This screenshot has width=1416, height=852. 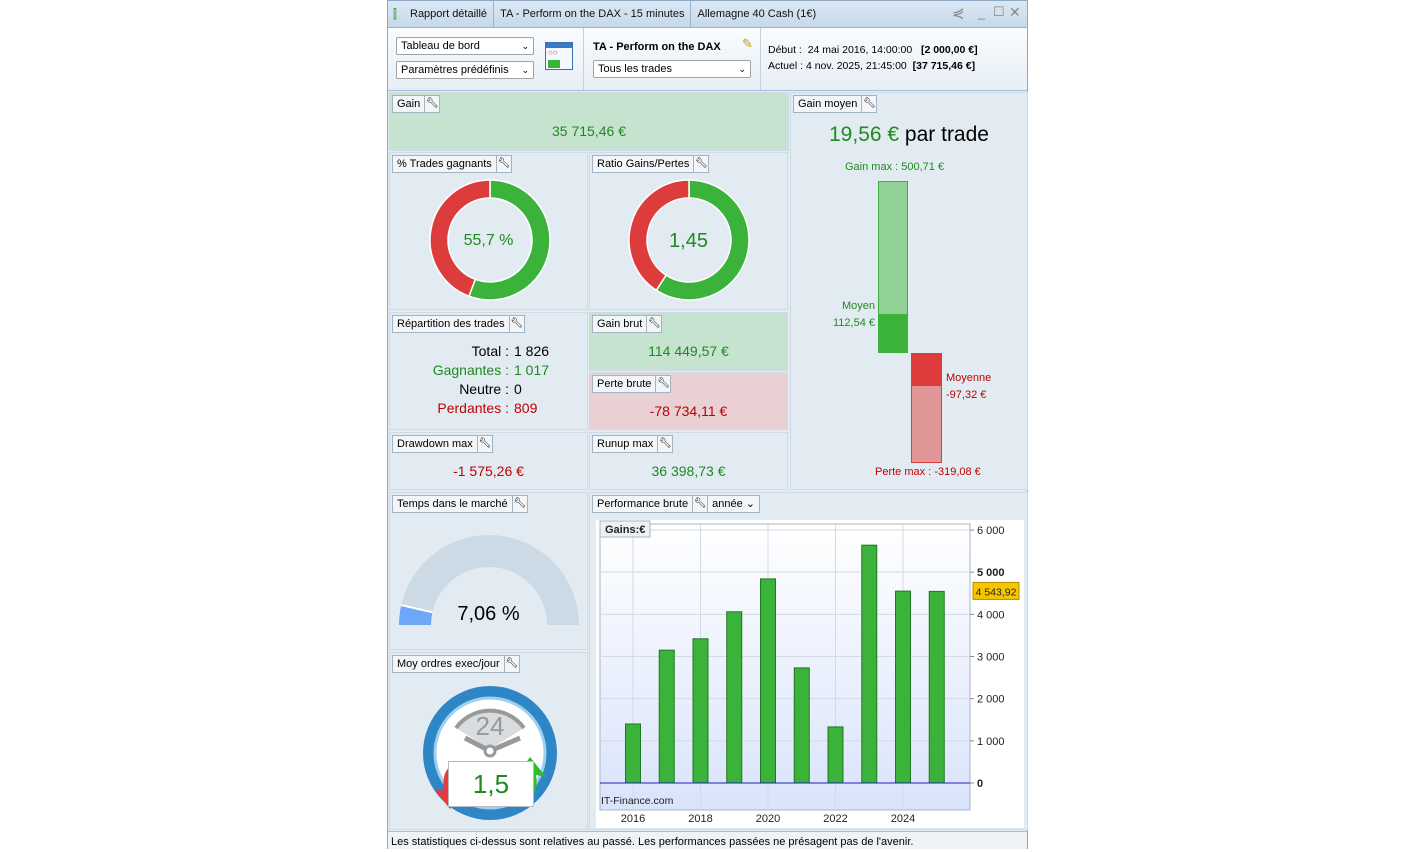 I want to click on avg-gain-headline: 19,56 € par trade, so click(x=909, y=134).